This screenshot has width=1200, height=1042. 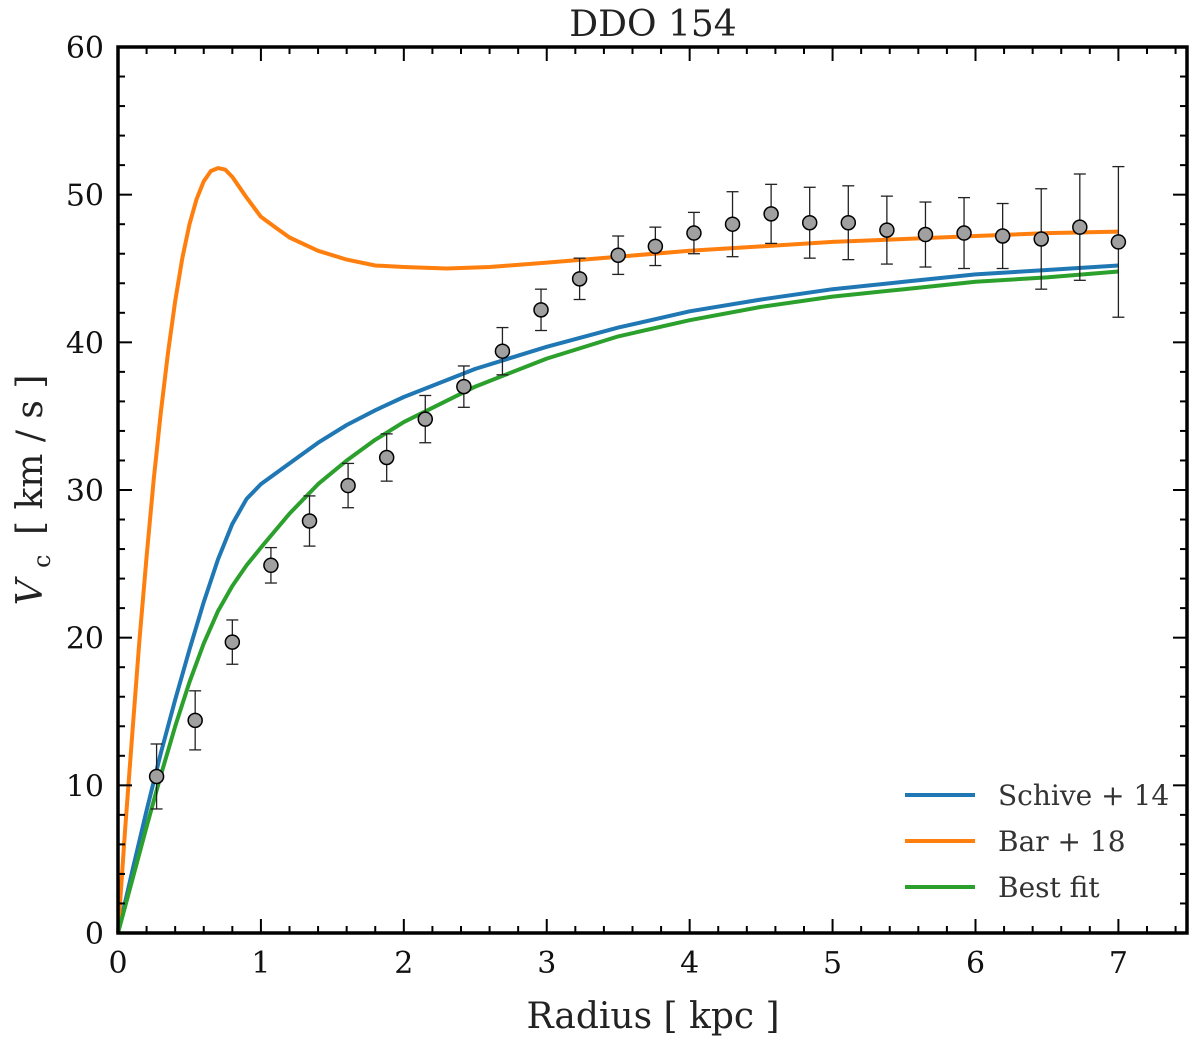 What do you see at coordinates (85, 491) in the screenshot?
I see `y-tick-label: 30` at bounding box center [85, 491].